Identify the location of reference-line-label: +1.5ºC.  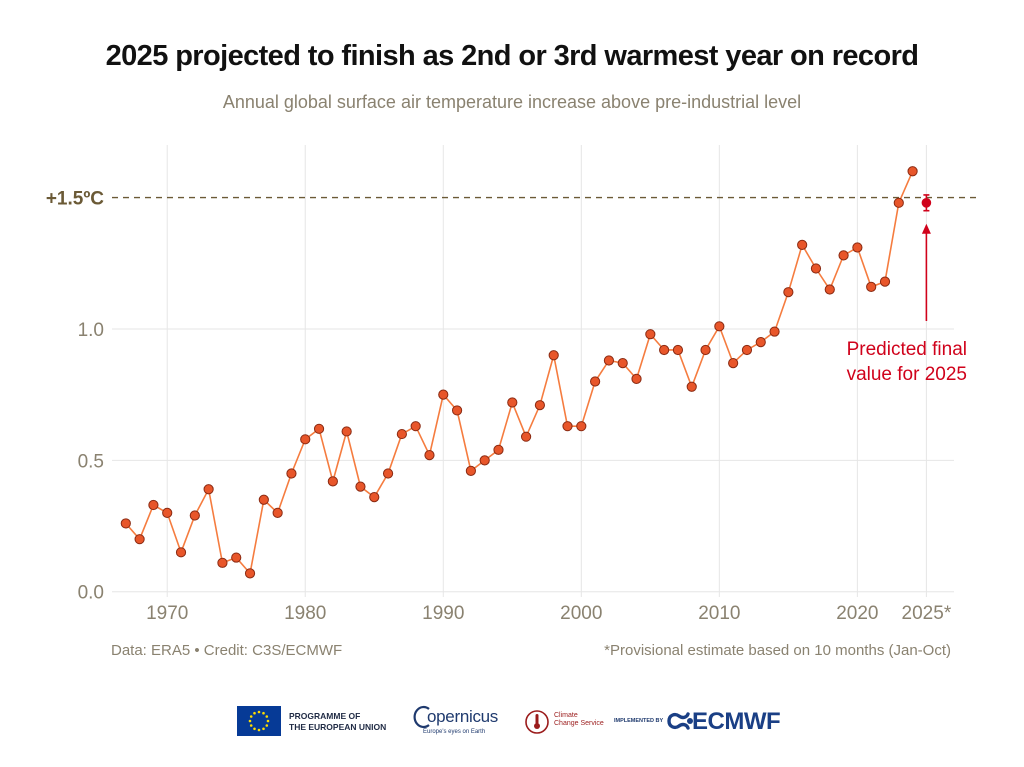
(75, 199).